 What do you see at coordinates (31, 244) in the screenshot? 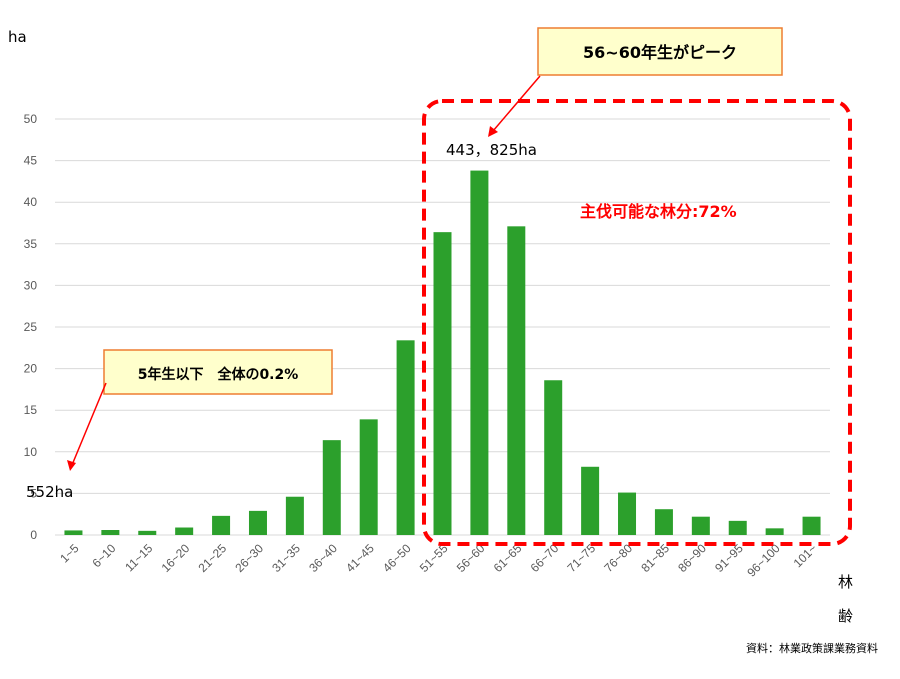
I see `y-tick-label: 35` at bounding box center [31, 244].